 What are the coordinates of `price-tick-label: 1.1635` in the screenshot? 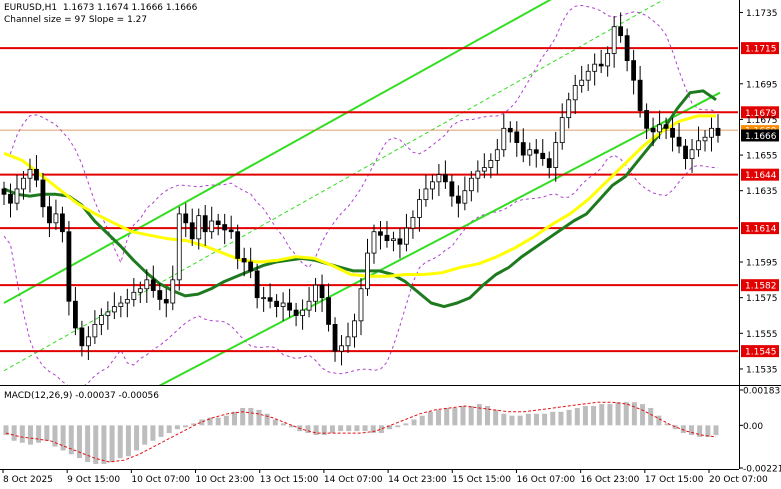 It's located at (762, 192).